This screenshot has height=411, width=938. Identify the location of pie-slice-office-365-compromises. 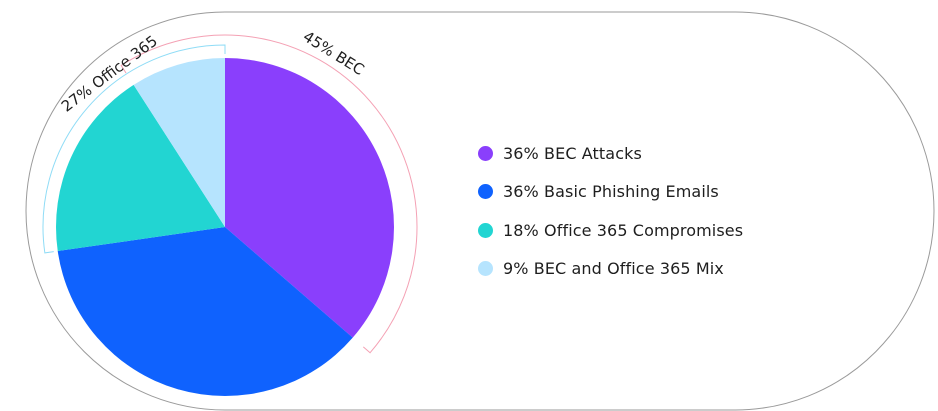
(141, 168).